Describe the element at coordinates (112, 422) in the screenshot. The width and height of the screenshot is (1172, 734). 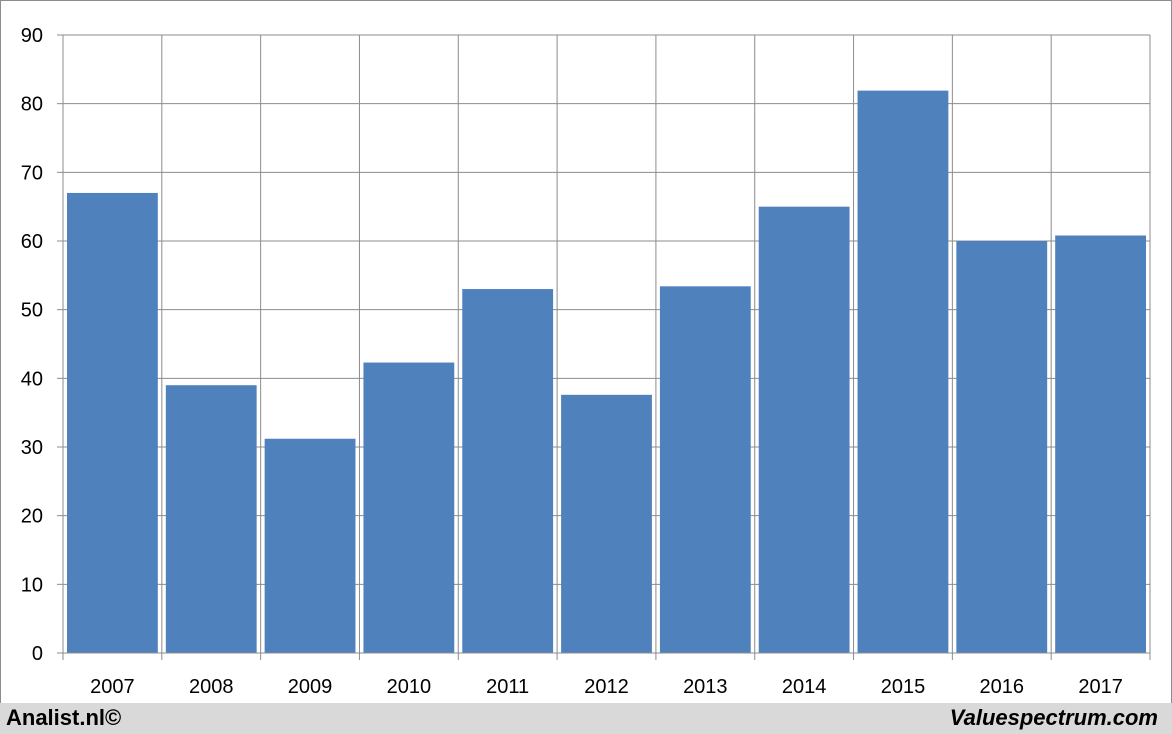
I see `bar-2007` at that location.